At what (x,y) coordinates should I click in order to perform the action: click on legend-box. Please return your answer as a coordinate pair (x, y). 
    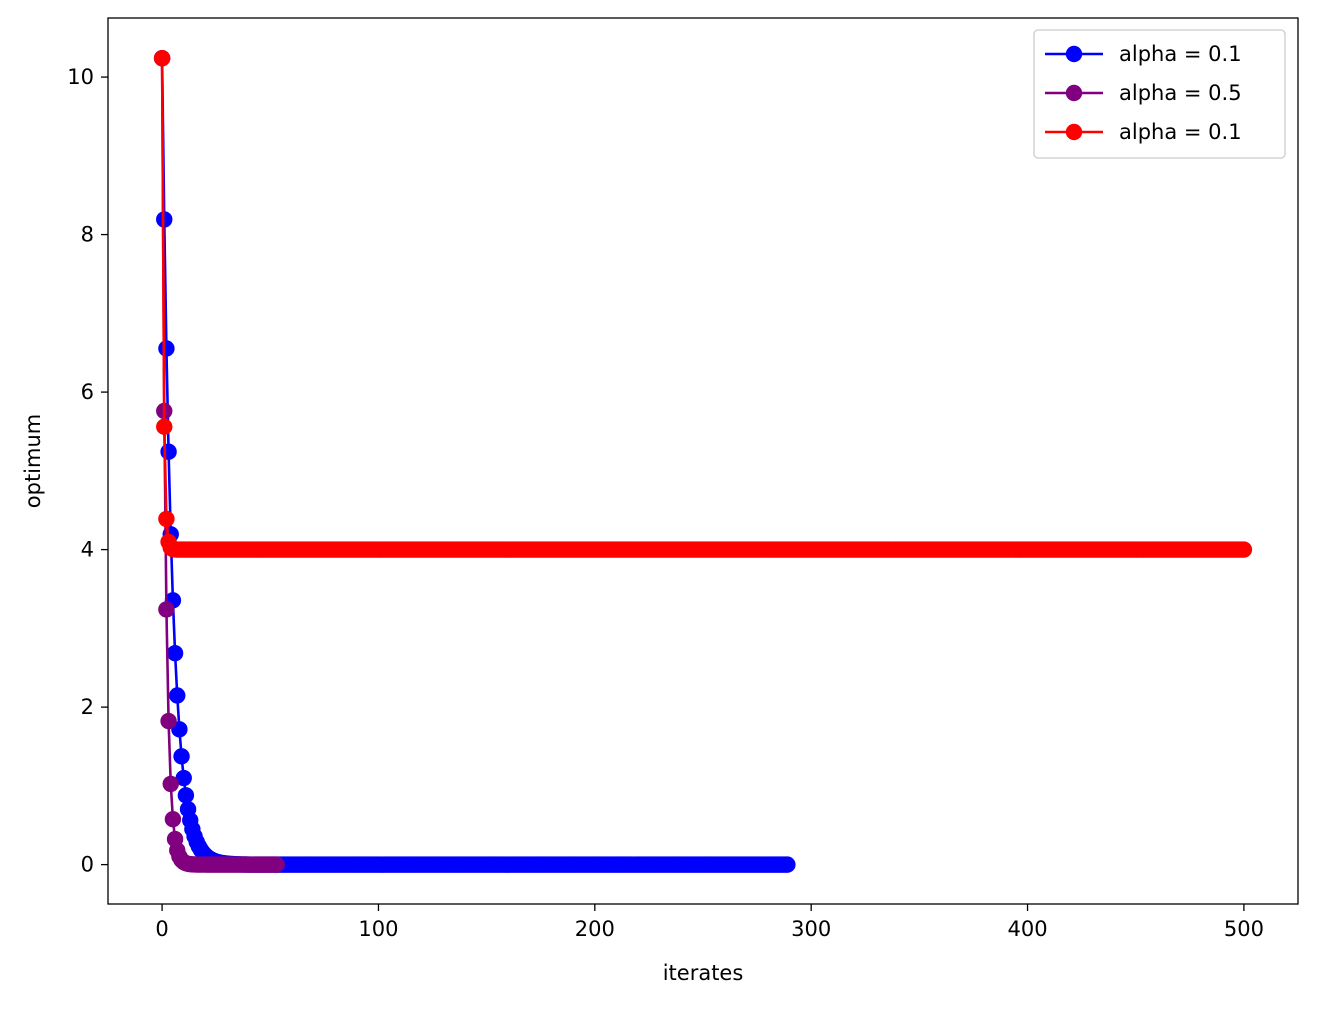
    Looking at the image, I should click on (1159, 94).